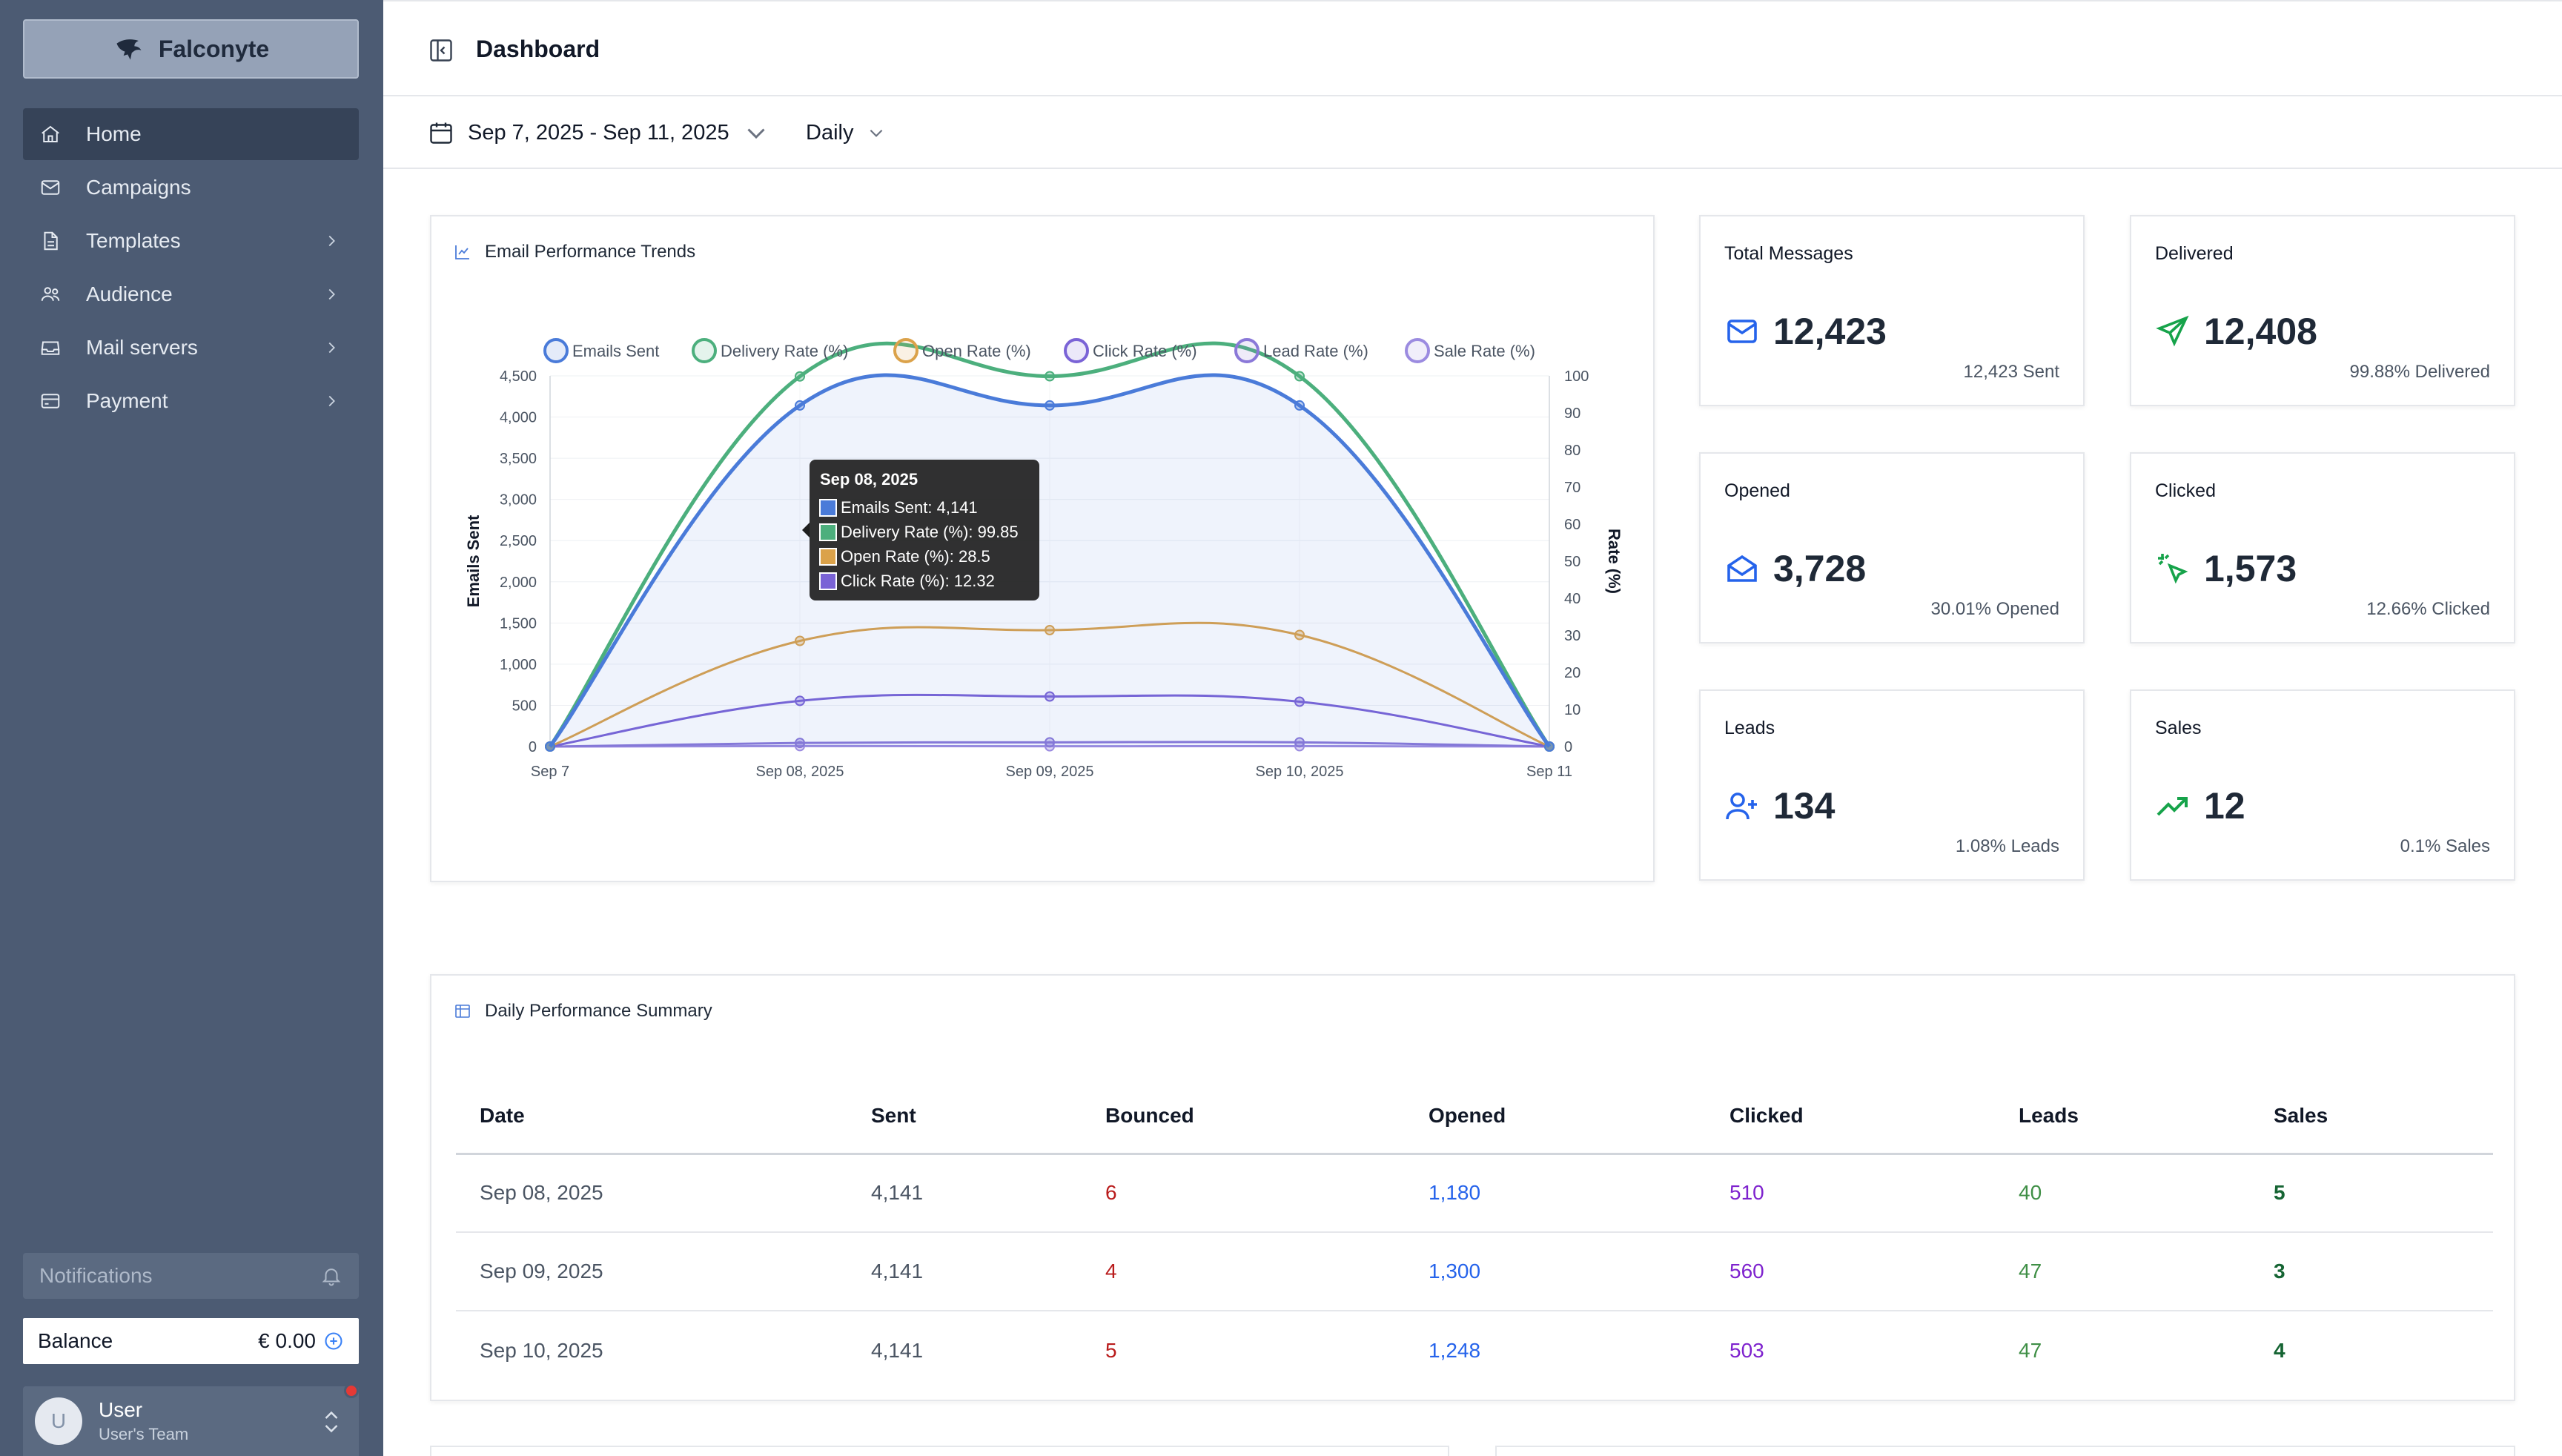 This screenshot has height=1456, width=2562. What do you see at coordinates (2260, 332) in the screenshot?
I see `stat-value: 12,408` at bounding box center [2260, 332].